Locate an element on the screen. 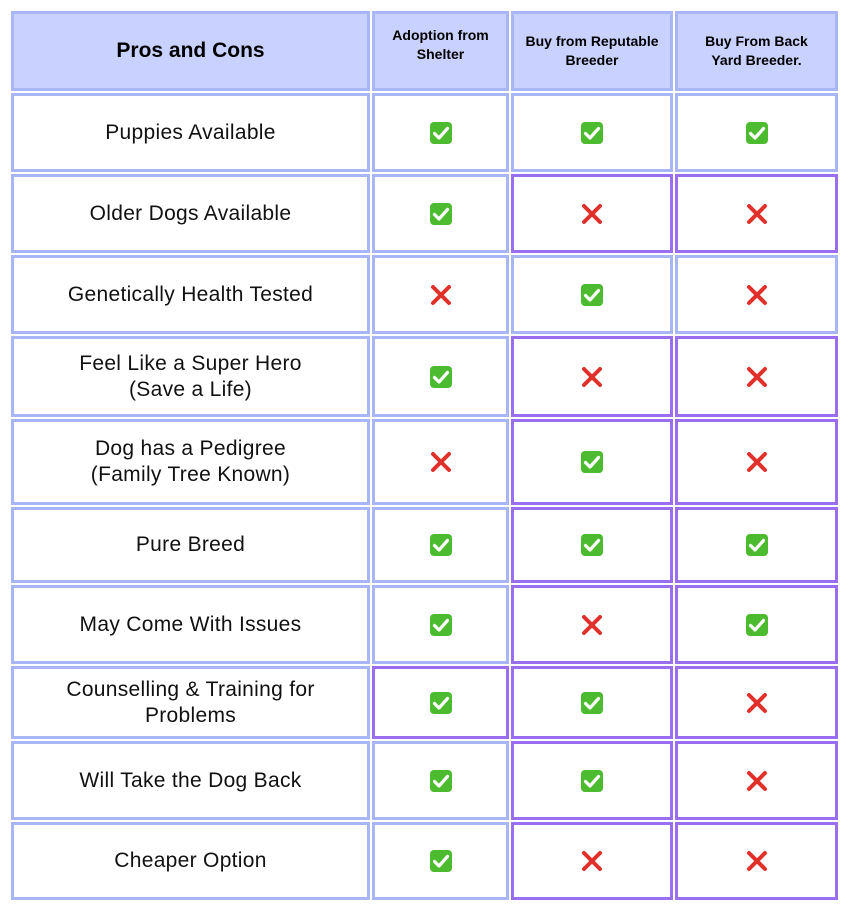  row-label: Cheaper Option is located at coordinates (190, 860).